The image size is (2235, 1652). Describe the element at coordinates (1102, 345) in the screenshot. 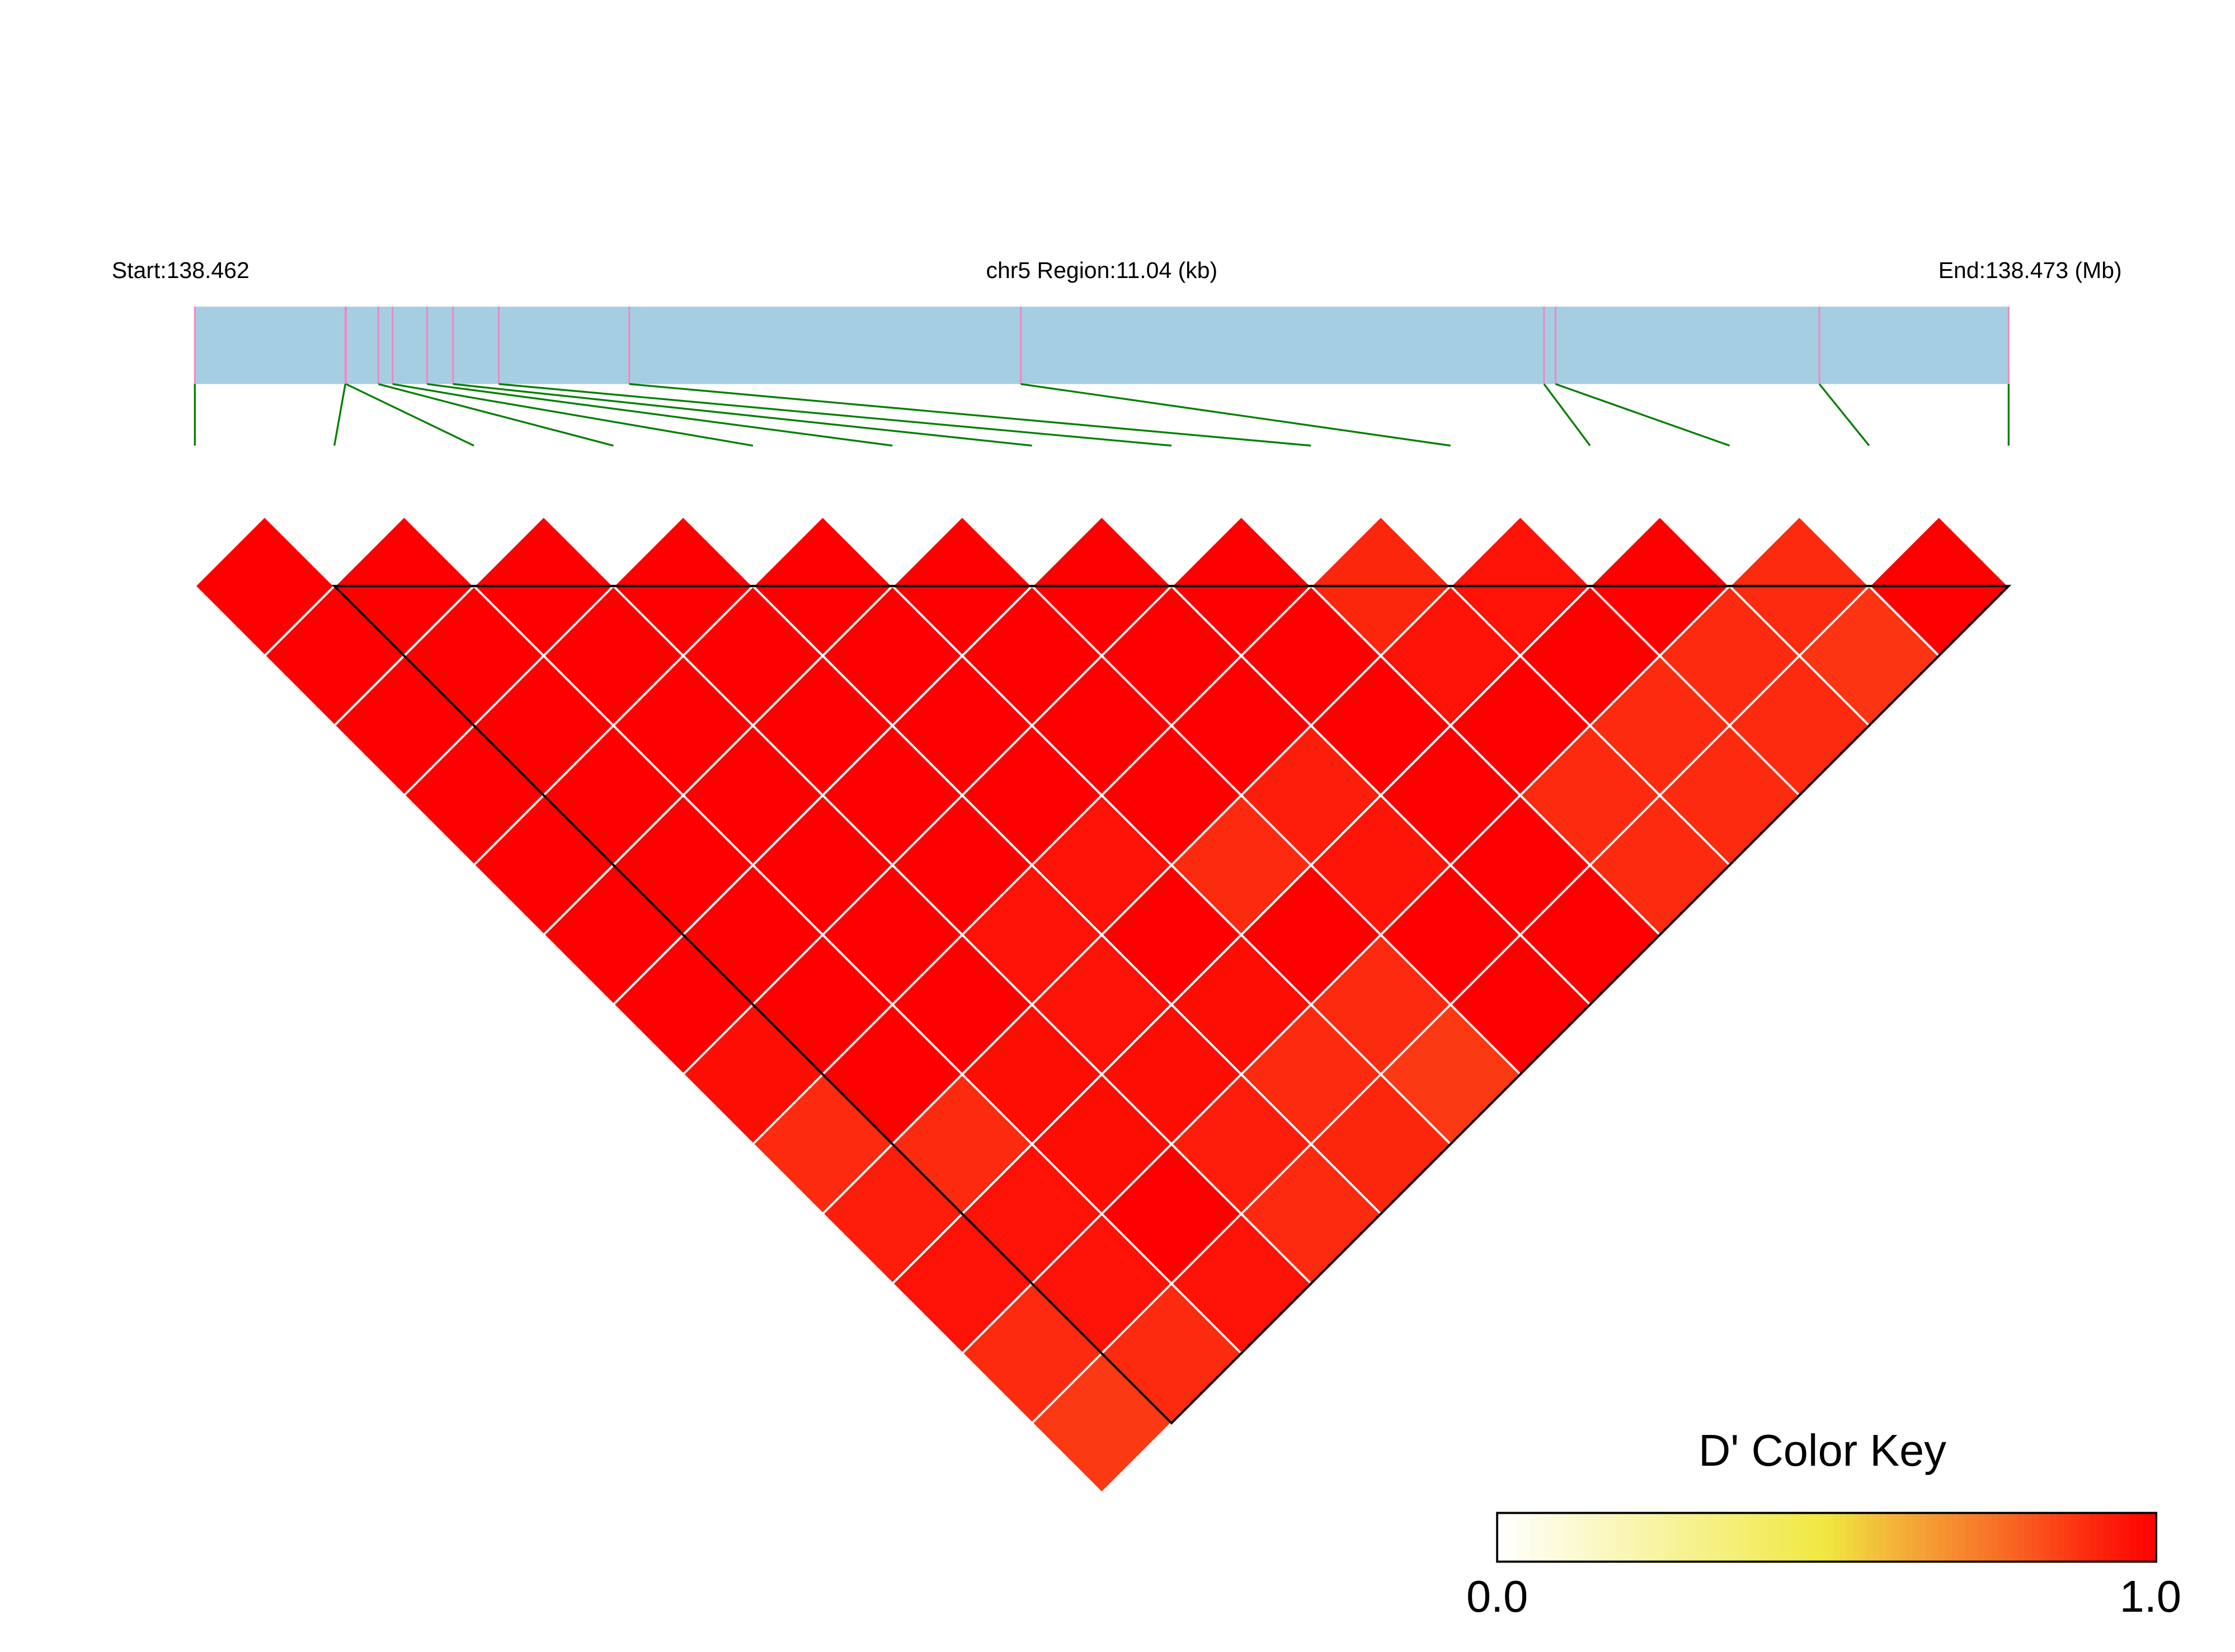

I see `snp-position-ticks` at that location.